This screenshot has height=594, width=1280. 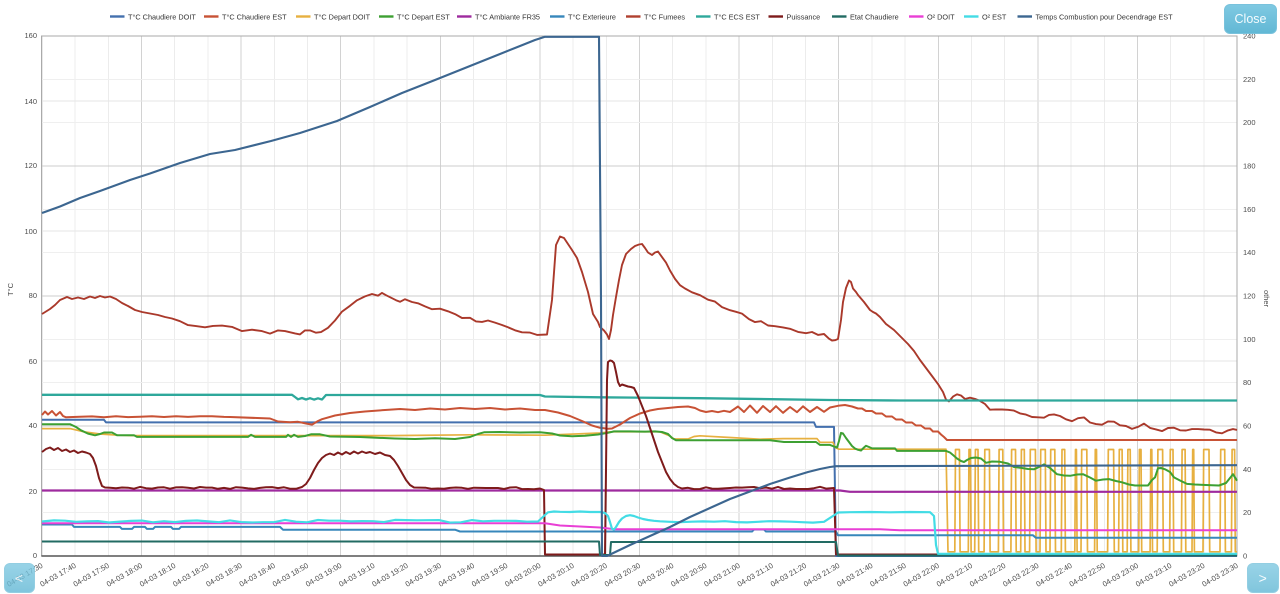 What do you see at coordinates (1249, 122) in the screenshot?
I see `svg-text: 200` at bounding box center [1249, 122].